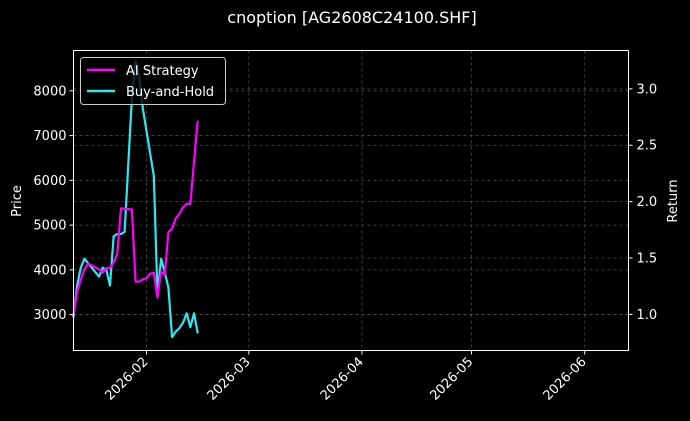 The height and width of the screenshot is (421, 690). Describe the element at coordinates (673, 200) in the screenshot. I see `y-axis-label-right: Return` at that location.